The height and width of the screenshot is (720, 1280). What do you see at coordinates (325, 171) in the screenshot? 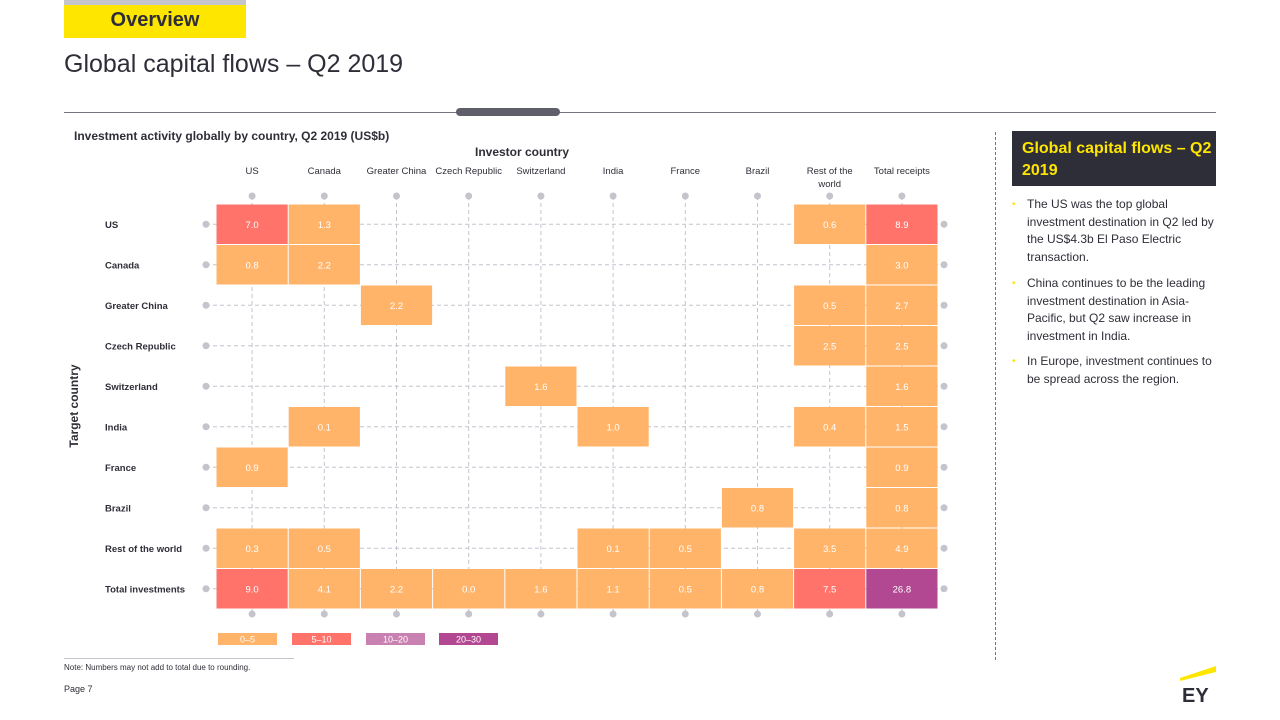
I see `column-header: Canada` at bounding box center [325, 171].